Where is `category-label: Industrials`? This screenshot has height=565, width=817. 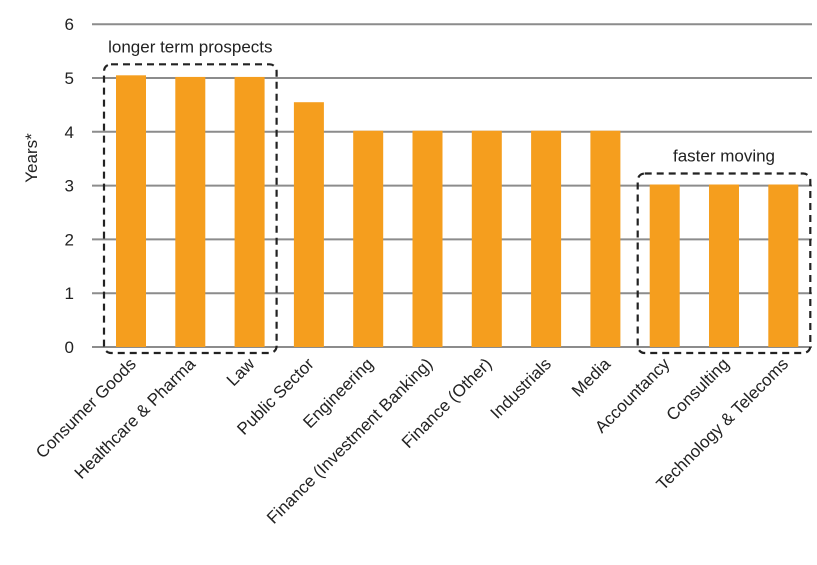
category-label: Industrials is located at coordinates (521, 388).